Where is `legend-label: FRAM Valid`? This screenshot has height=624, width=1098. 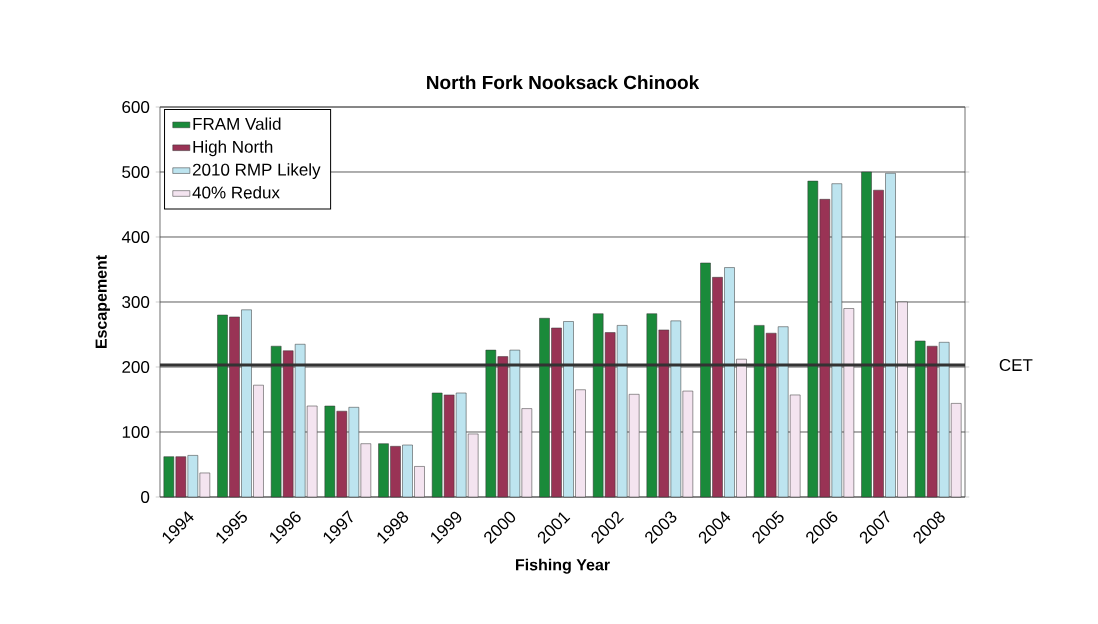 legend-label: FRAM Valid is located at coordinates (237, 123).